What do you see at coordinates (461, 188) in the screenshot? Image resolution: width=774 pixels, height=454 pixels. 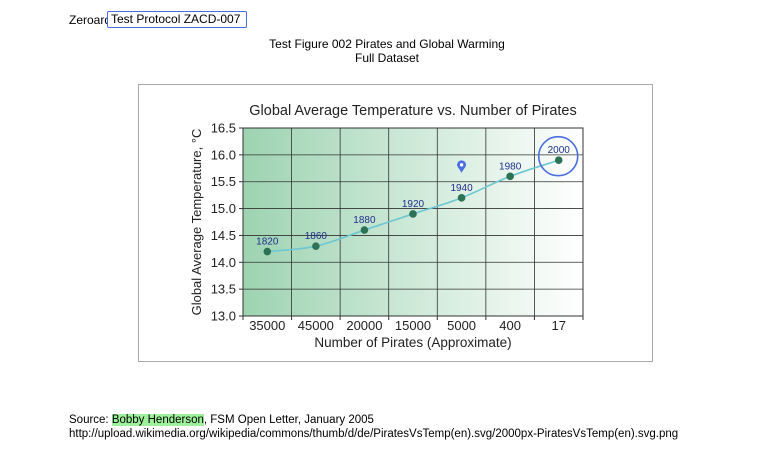 I see `year-label: 1940` at bounding box center [461, 188].